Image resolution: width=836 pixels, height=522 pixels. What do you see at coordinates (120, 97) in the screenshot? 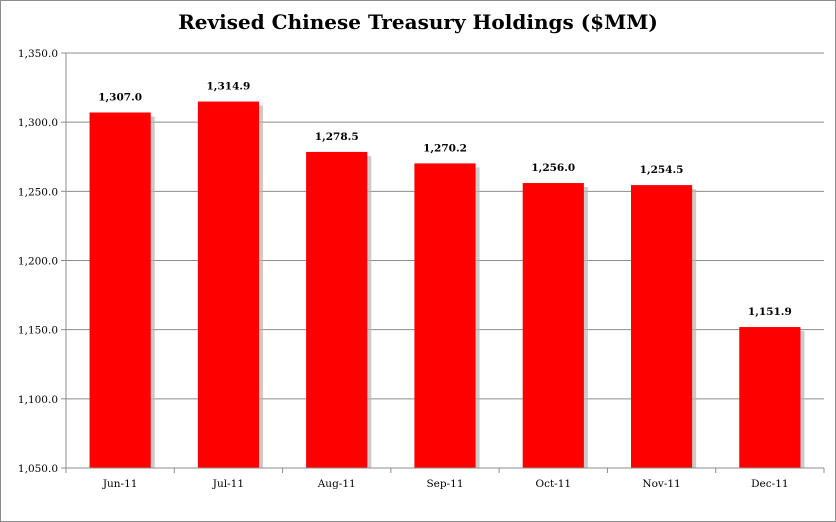
I see `data-label: 1,307.0` at bounding box center [120, 97].